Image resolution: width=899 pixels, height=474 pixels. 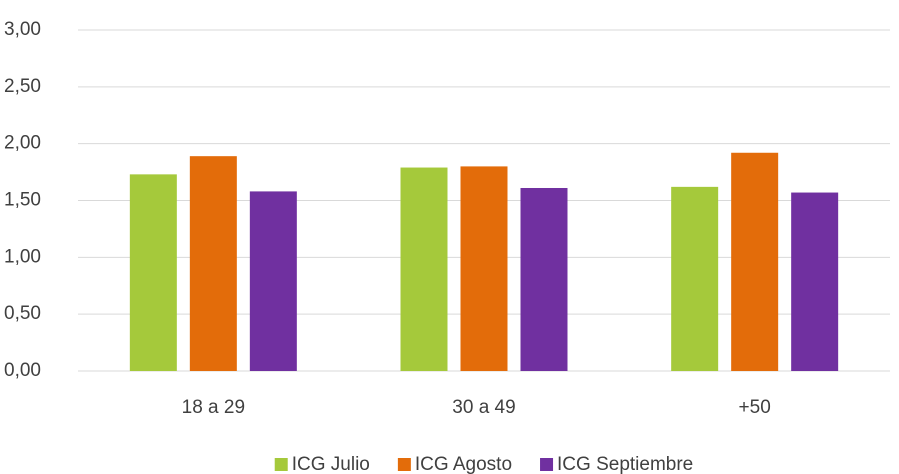 I want to click on legend-label: ICG Julio, so click(x=331, y=464).